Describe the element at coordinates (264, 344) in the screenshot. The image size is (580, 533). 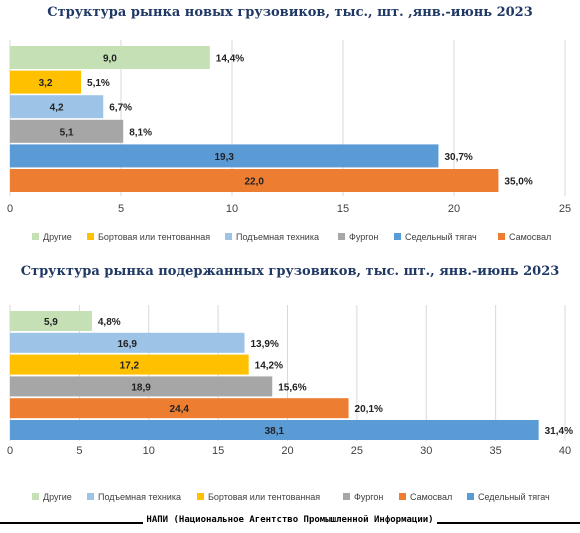
I see `bar-share-label: 13,9%` at that location.